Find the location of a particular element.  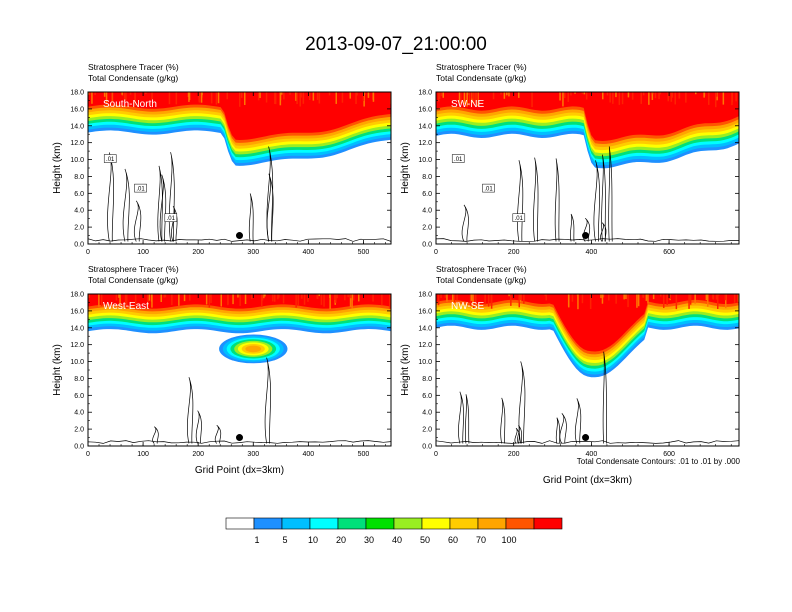

y-axis-label: Height (km) is located at coordinates (57, 370).